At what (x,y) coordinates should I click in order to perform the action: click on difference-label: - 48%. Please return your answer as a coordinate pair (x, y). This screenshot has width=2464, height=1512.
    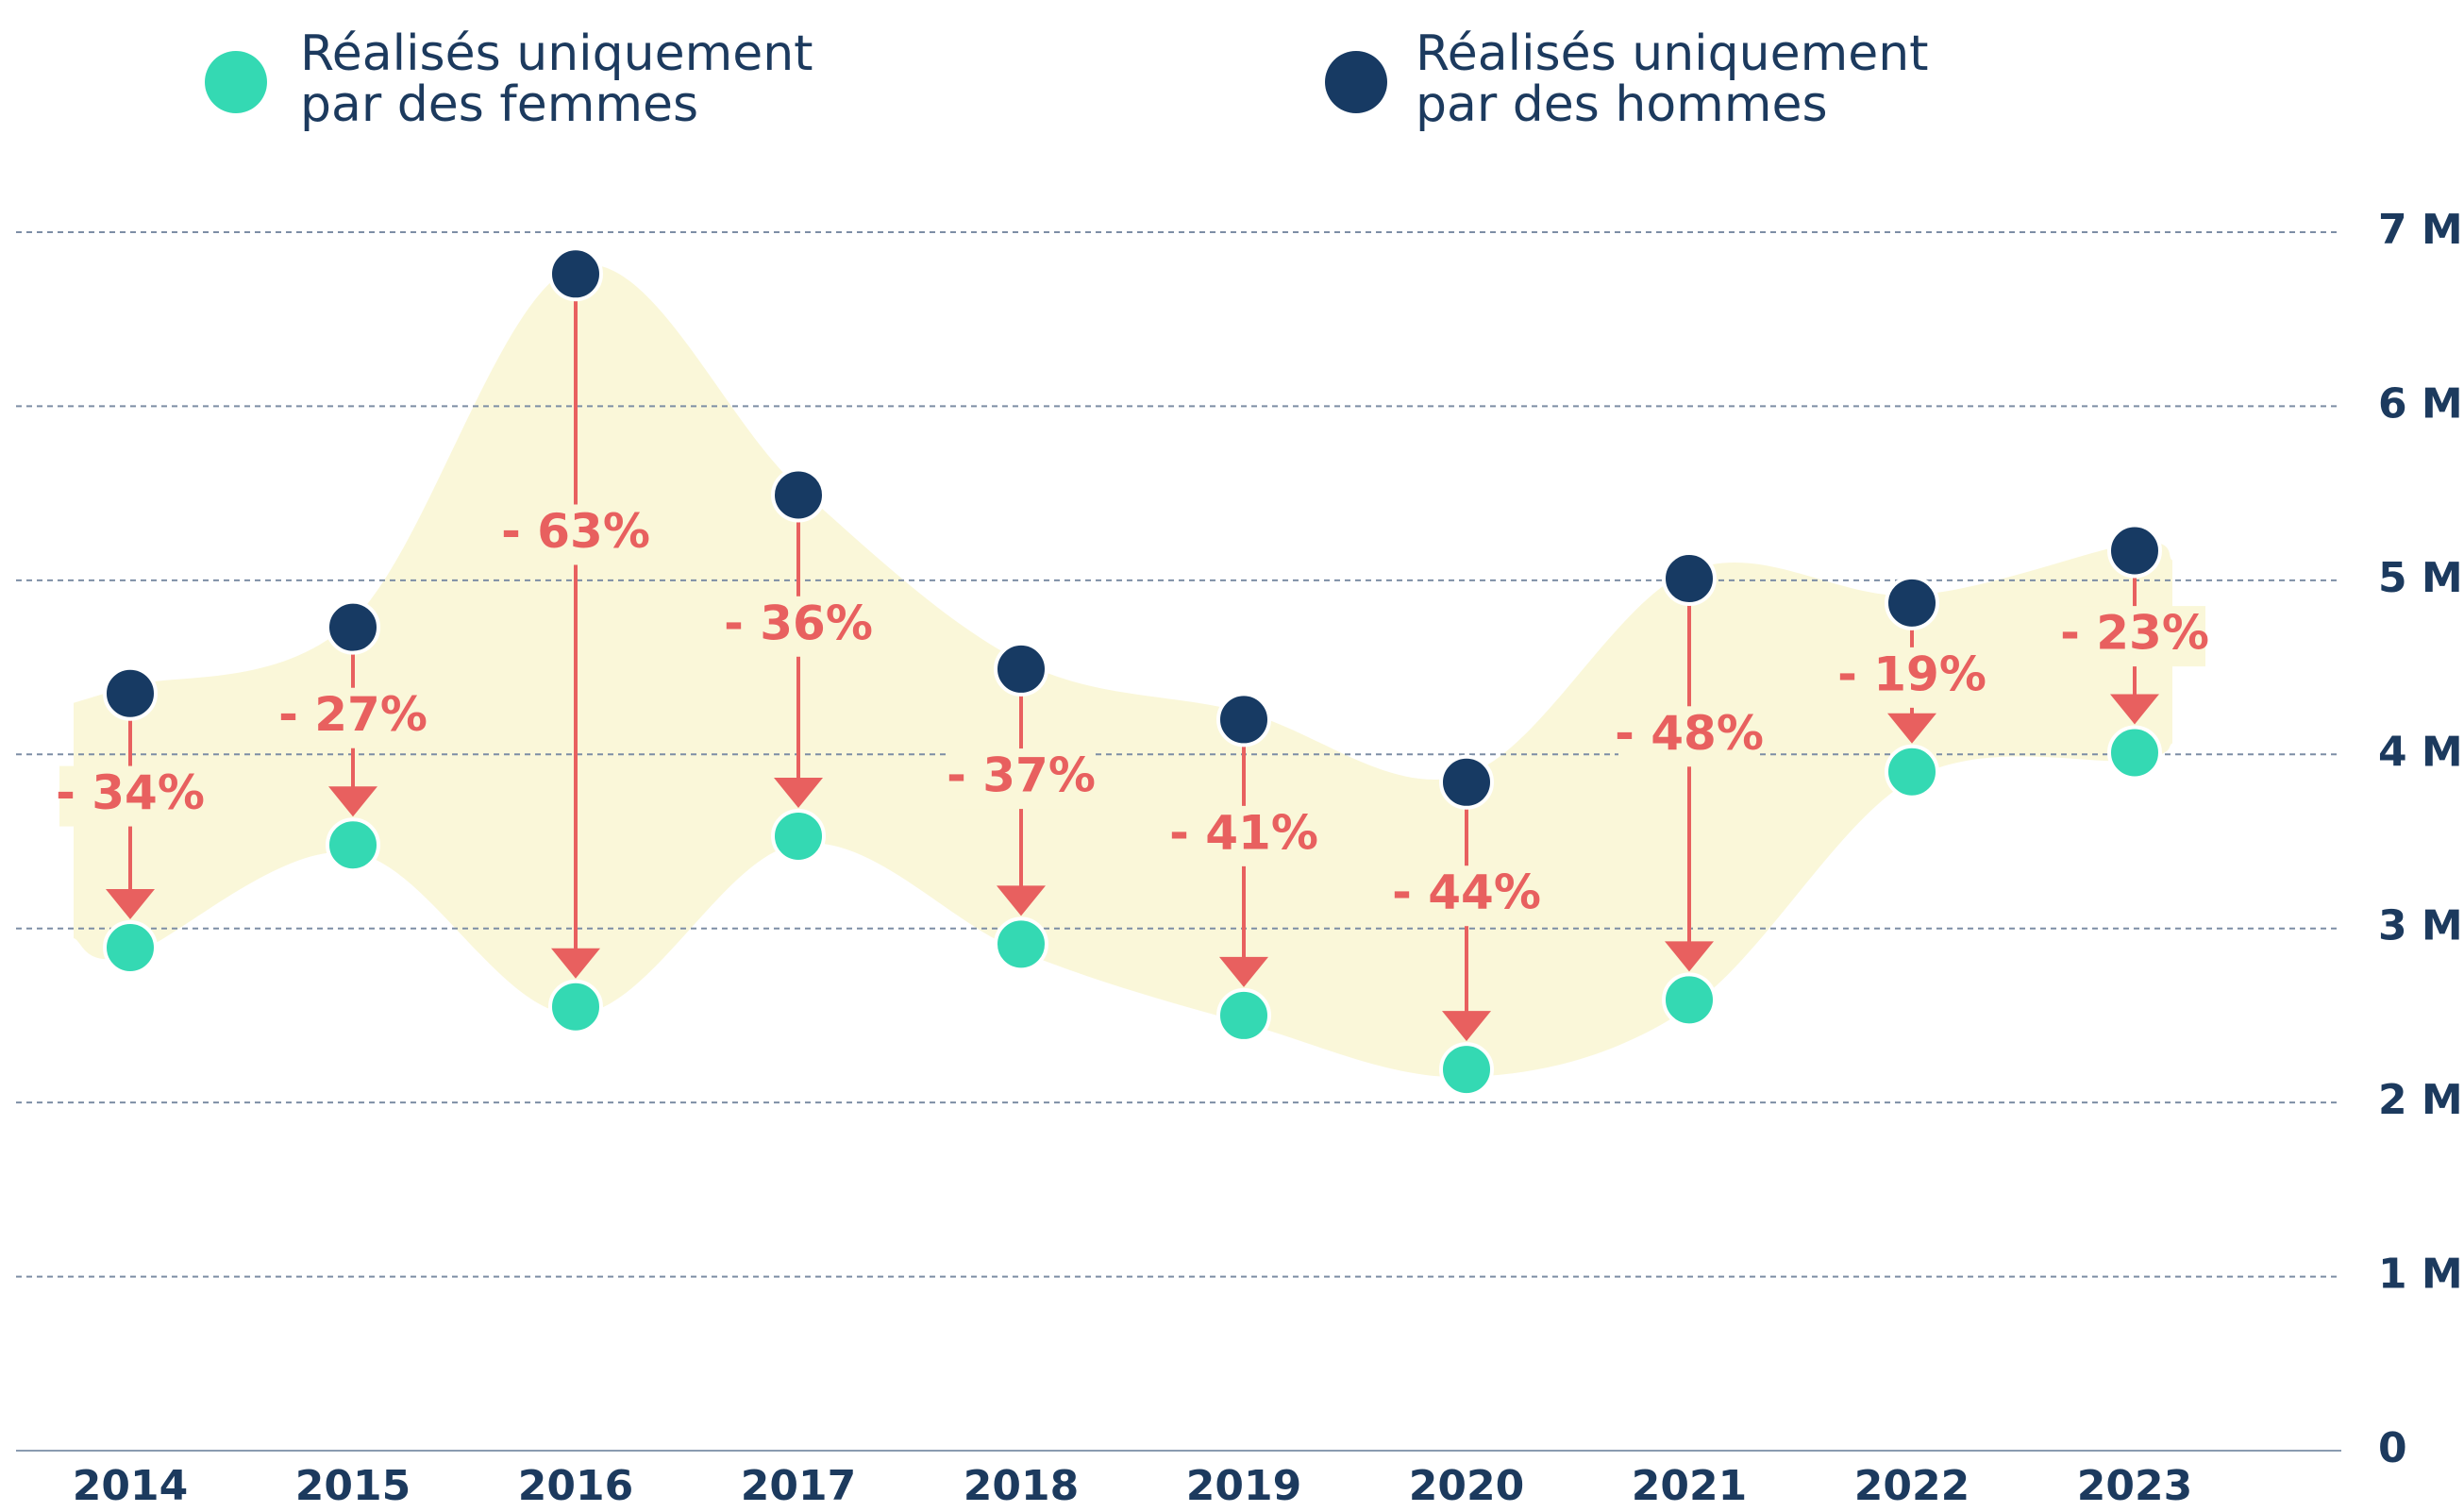
    Looking at the image, I should click on (1689, 733).